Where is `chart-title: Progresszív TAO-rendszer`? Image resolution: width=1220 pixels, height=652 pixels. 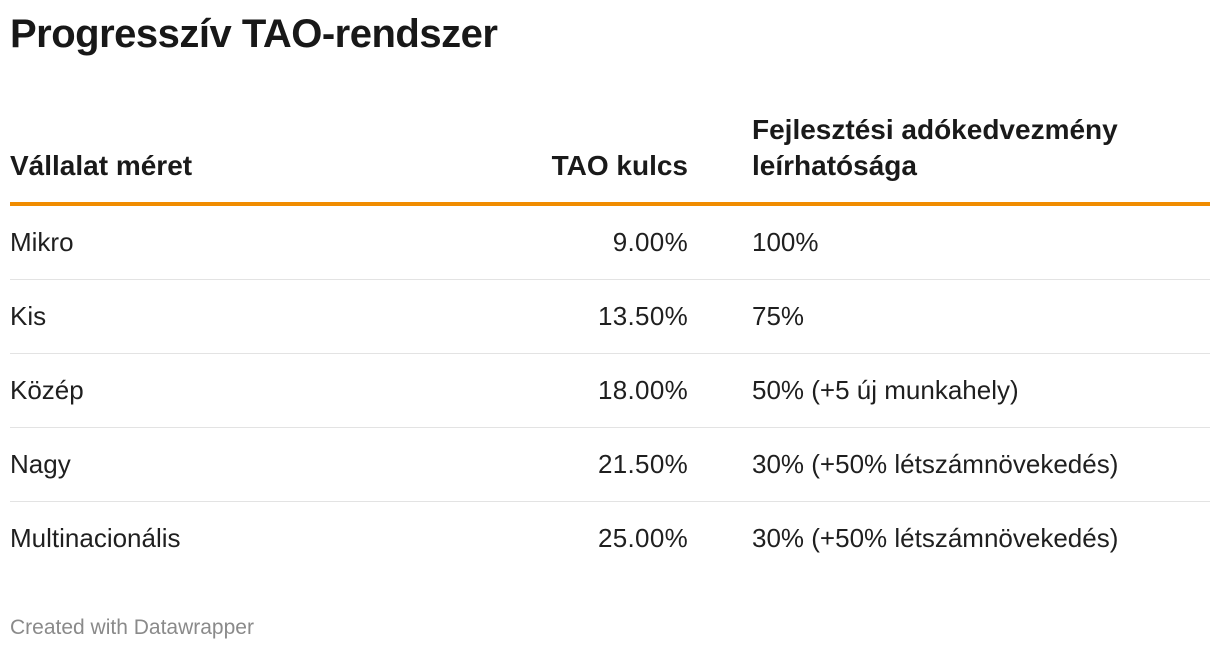 chart-title: Progresszív TAO-rendszer is located at coordinates (254, 34).